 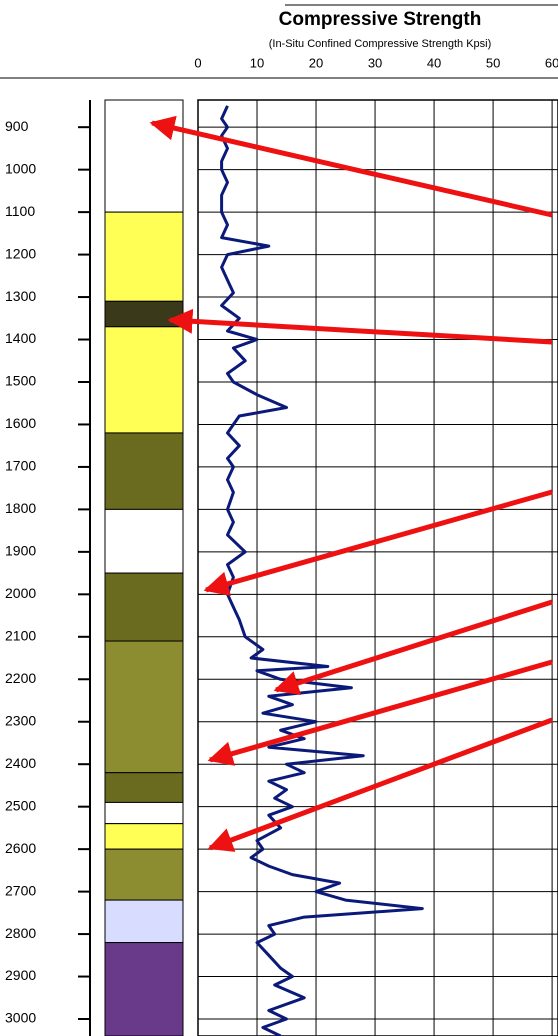 What do you see at coordinates (20, 253) in the screenshot?
I see `y-tick-label: 1200` at bounding box center [20, 253].